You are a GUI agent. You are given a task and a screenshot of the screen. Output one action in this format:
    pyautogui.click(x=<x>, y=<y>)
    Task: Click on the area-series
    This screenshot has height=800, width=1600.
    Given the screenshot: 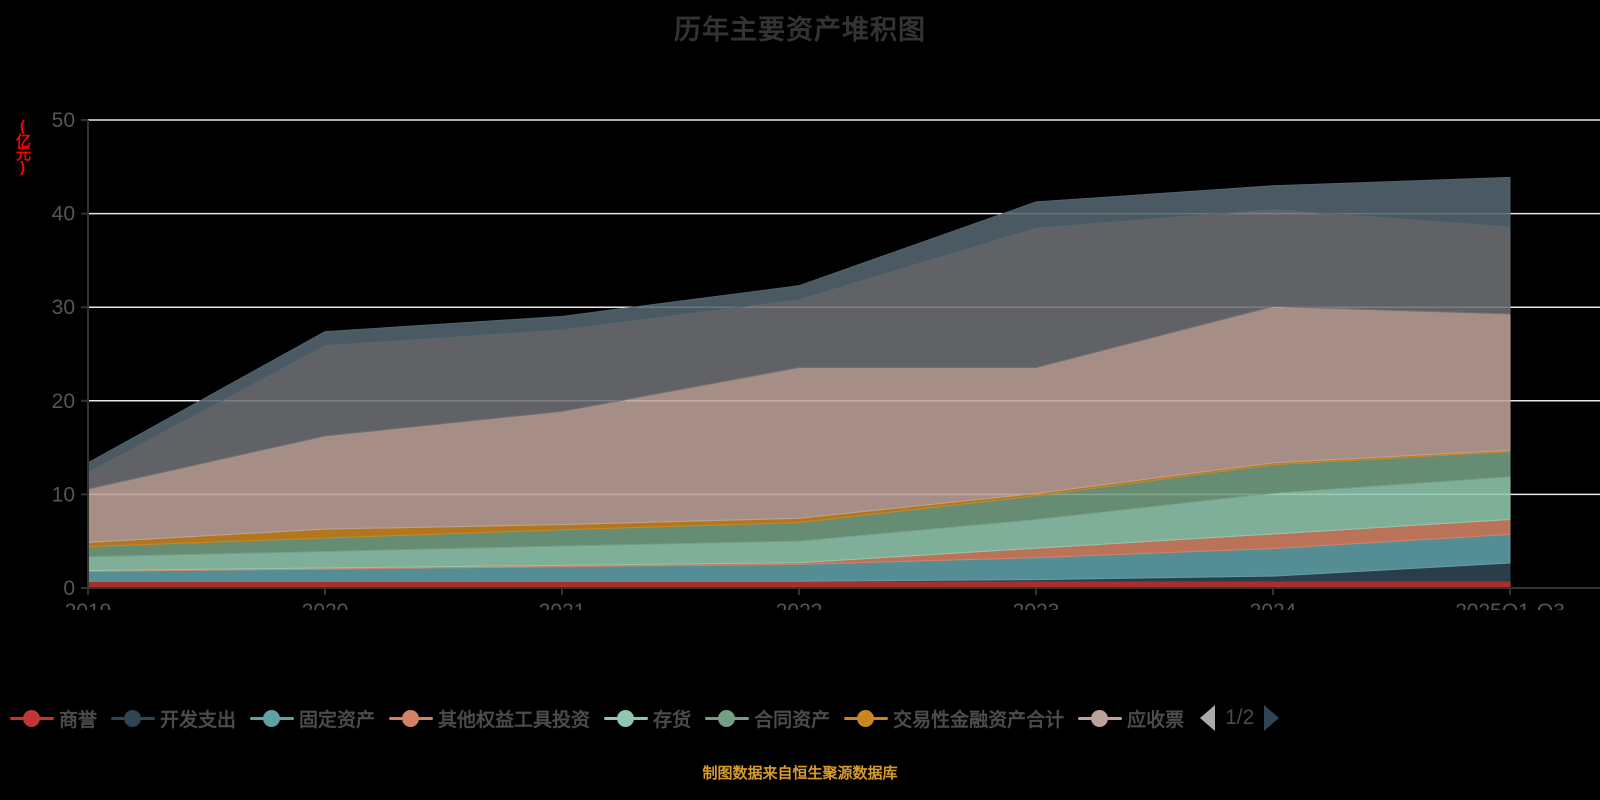 What is the action you would take?
    pyautogui.click(x=799, y=584)
    